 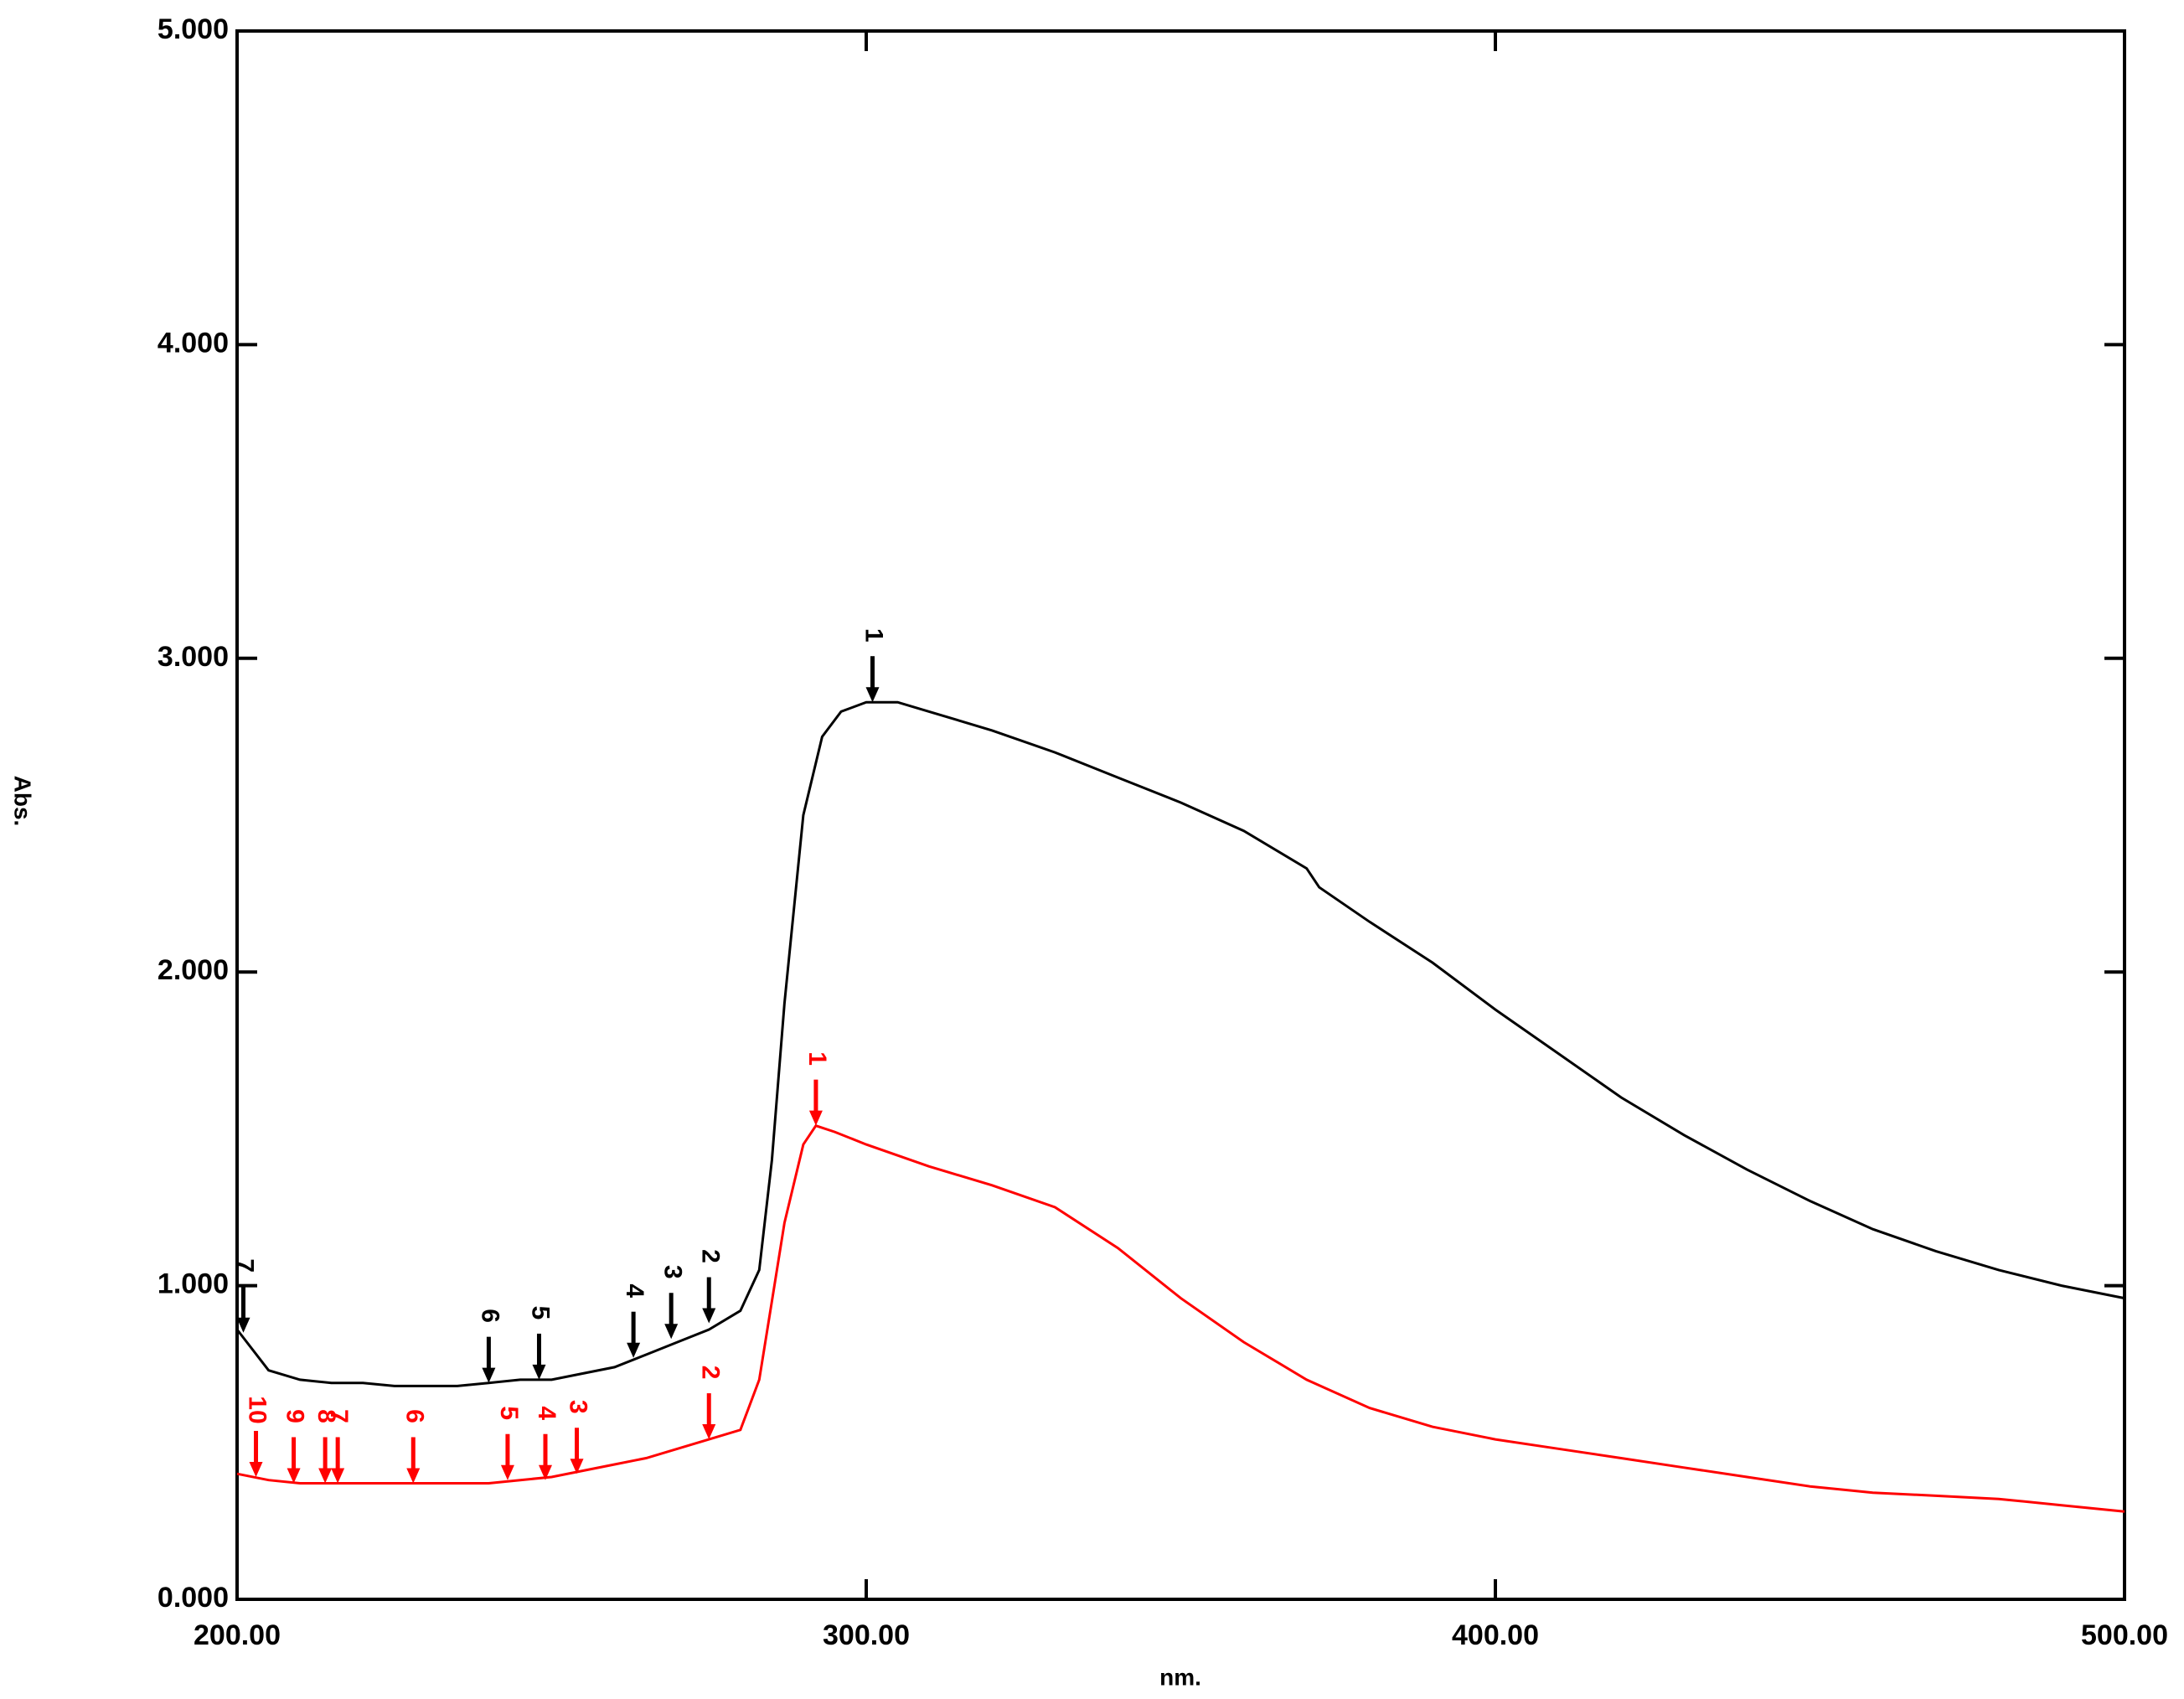 I want to click on peak-label: 8, so click(x=326, y=1416).